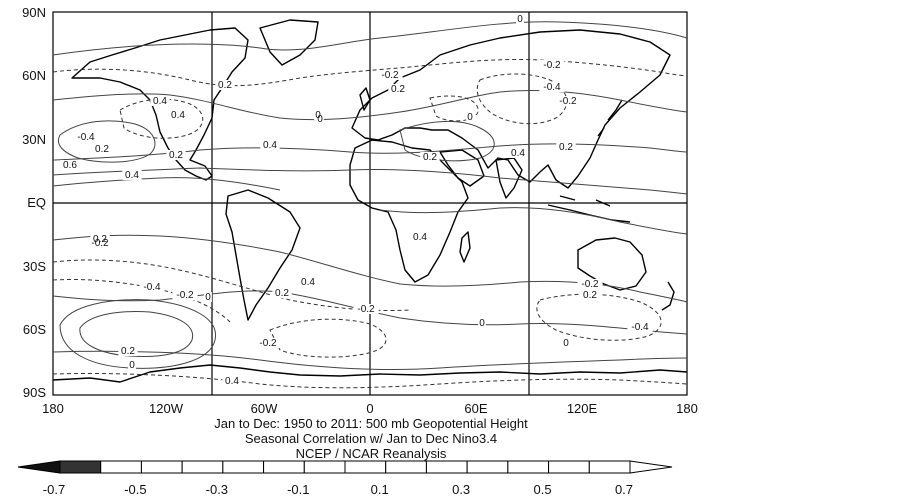 The height and width of the screenshot is (500, 902). What do you see at coordinates (371, 453) in the screenshot?
I see `caption-line-3: NCEP / NCAR Reanalysis` at bounding box center [371, 453].